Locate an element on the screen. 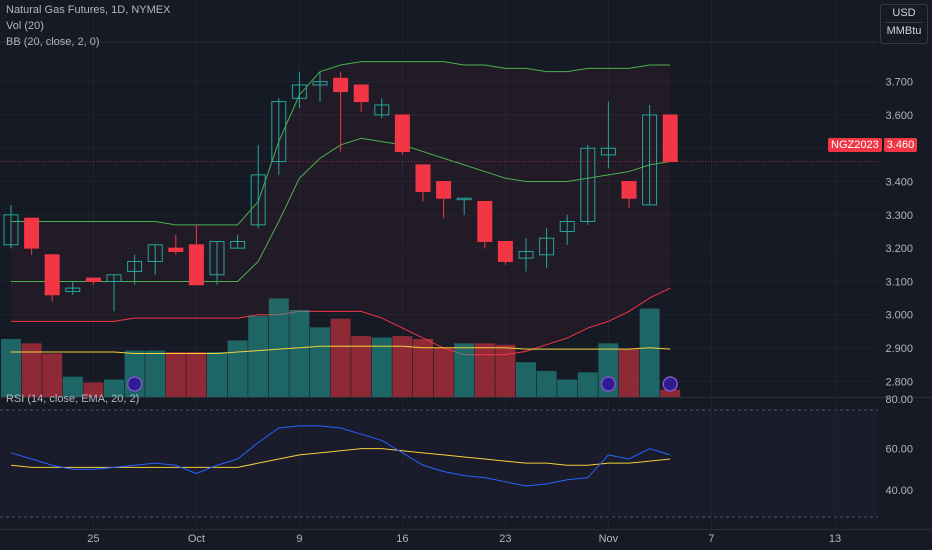 The image size is (932, 550). last-price-tag: NGZ2023 3.460 is located at coordinates (873, 145).